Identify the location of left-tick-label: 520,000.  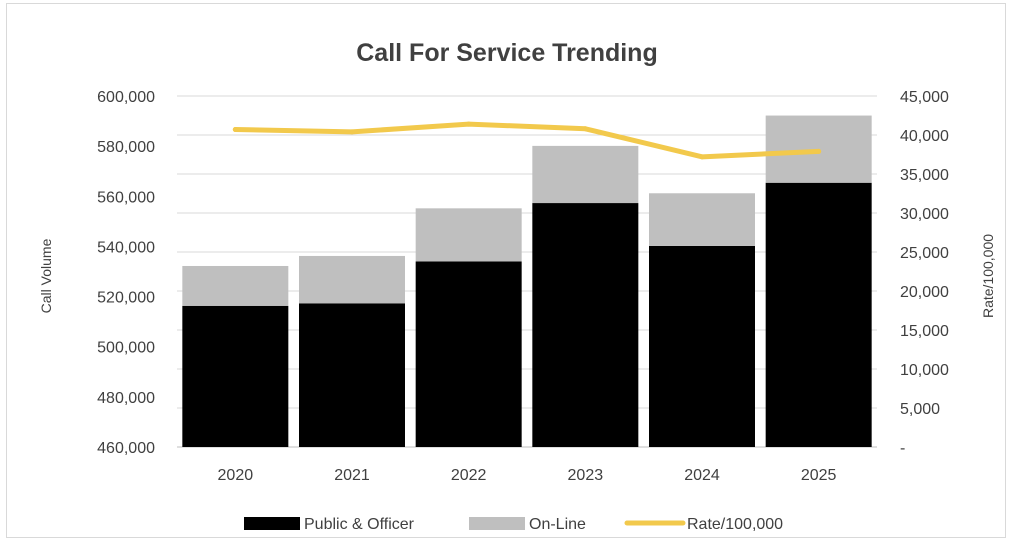
(126, 298).